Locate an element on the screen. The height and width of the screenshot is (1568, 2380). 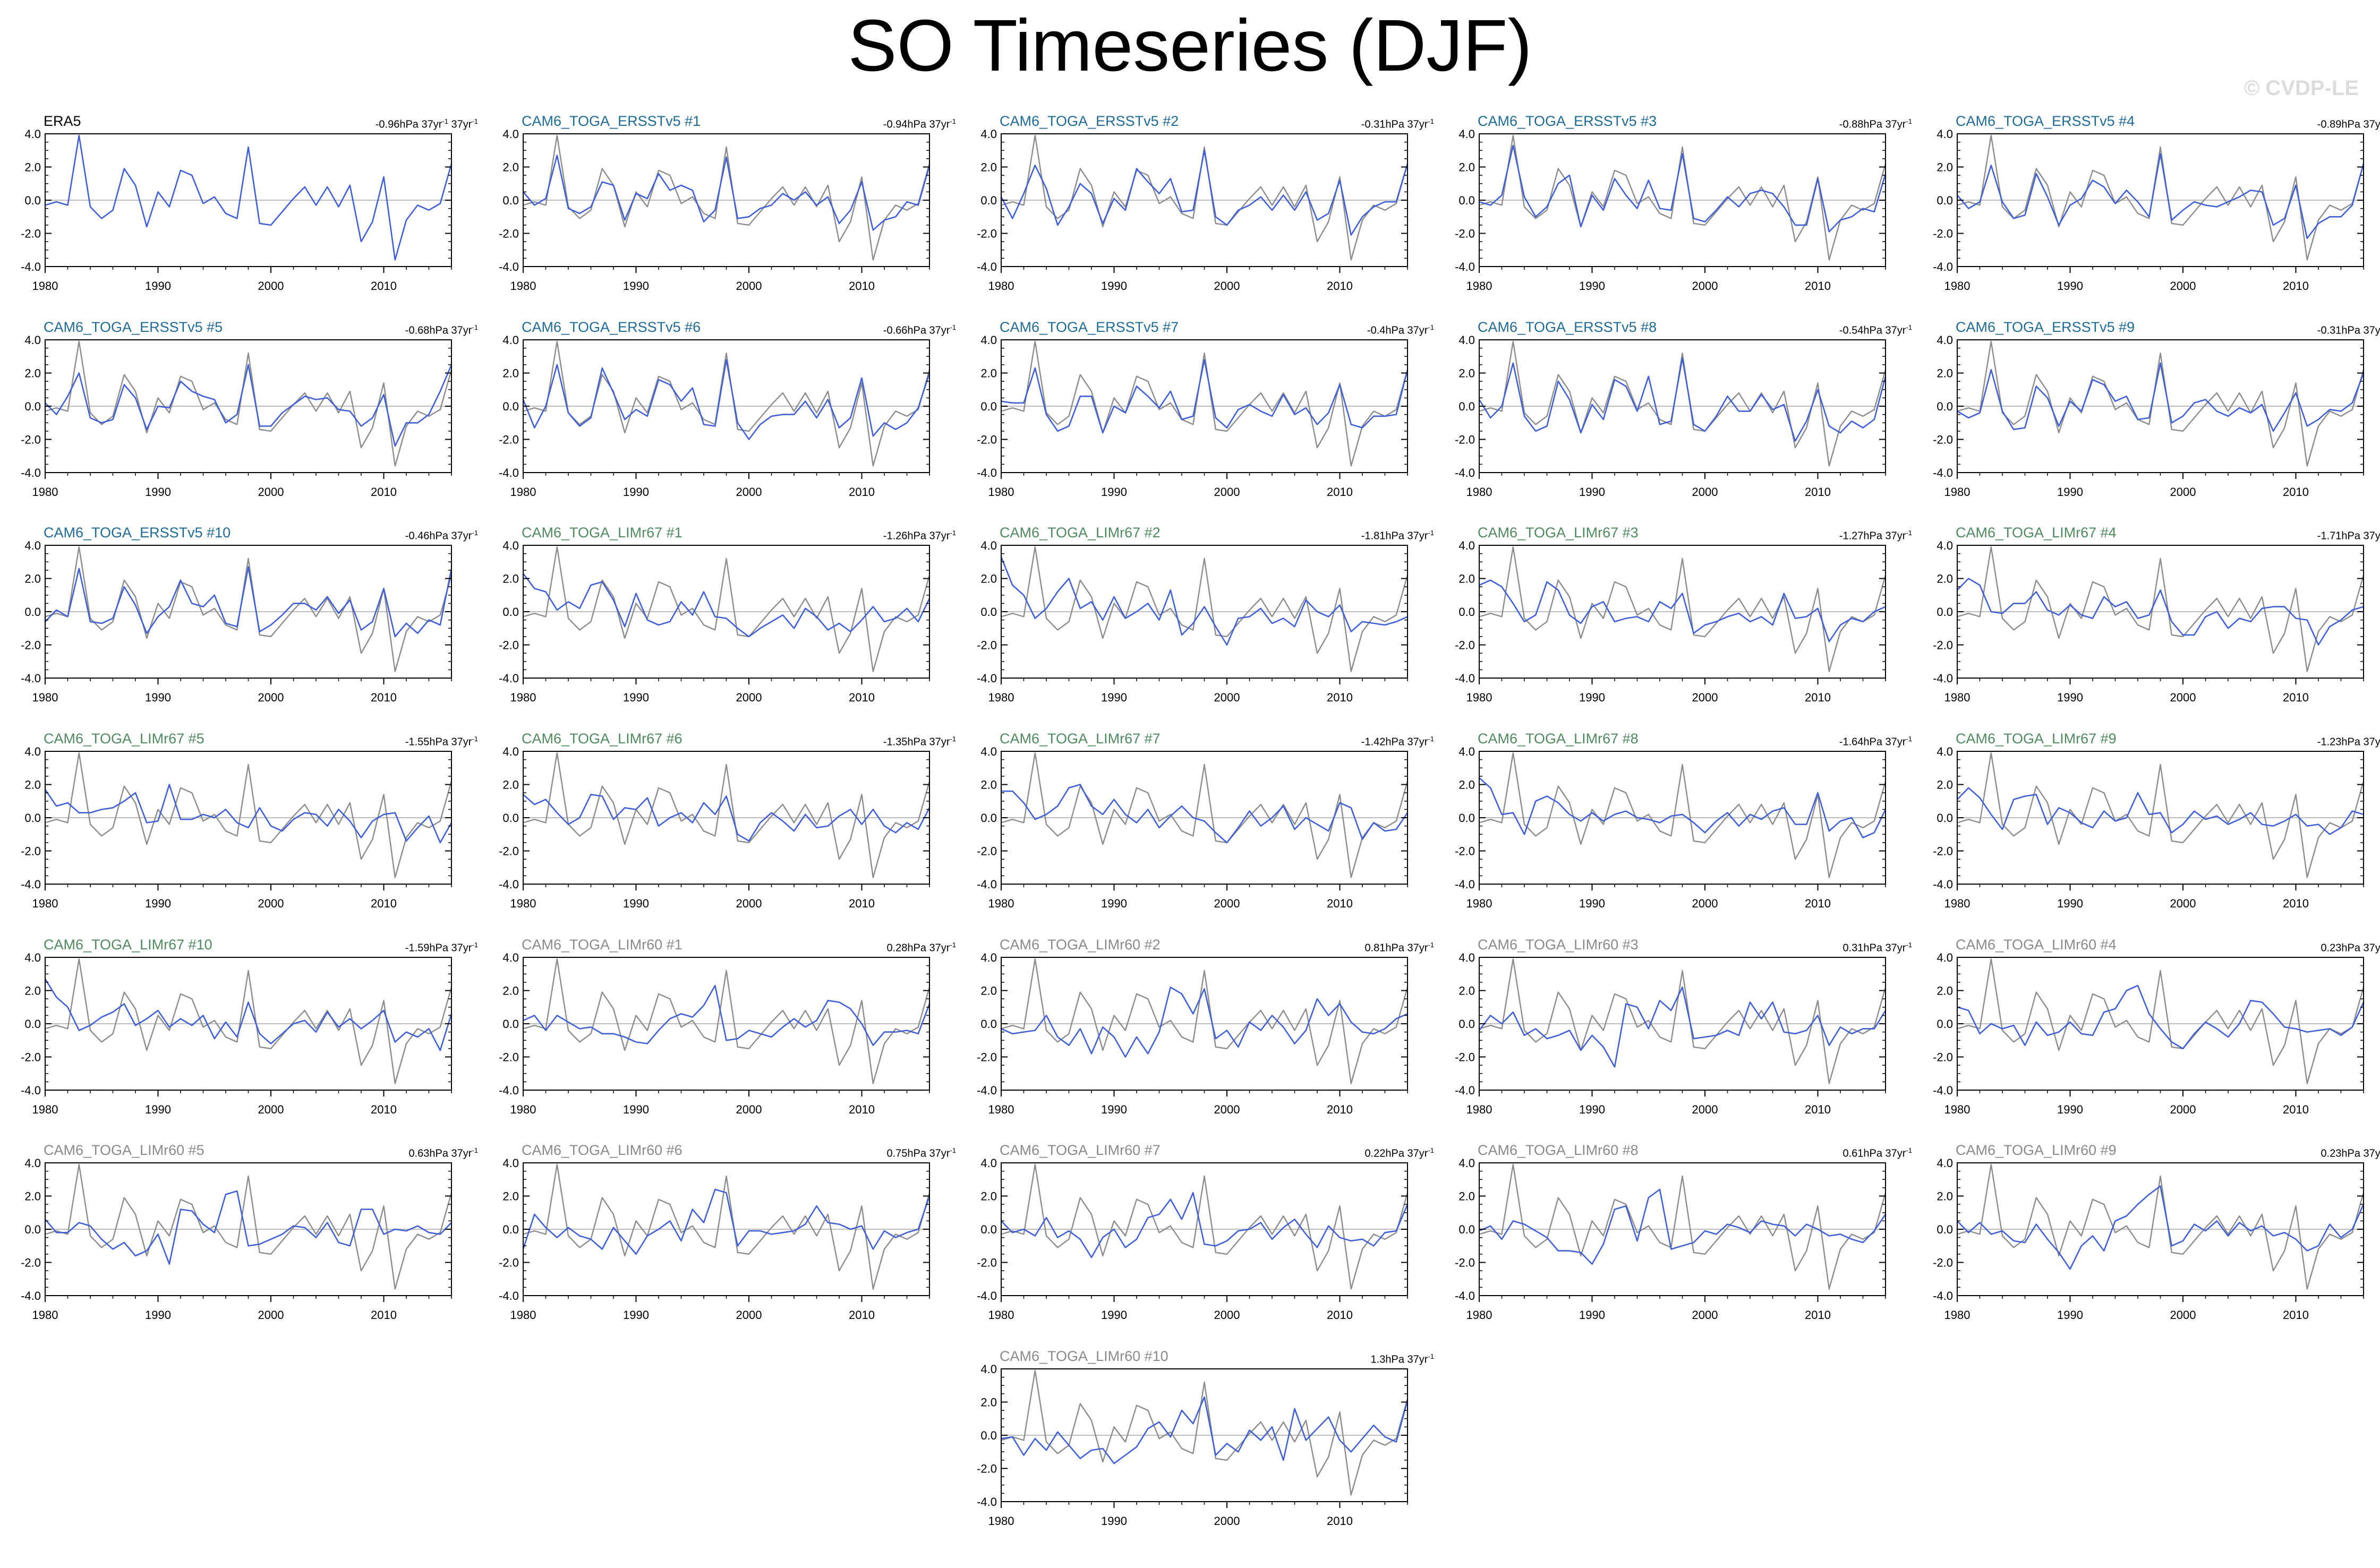
trend-value: -0.31 is located at coordinates (1374, 124).